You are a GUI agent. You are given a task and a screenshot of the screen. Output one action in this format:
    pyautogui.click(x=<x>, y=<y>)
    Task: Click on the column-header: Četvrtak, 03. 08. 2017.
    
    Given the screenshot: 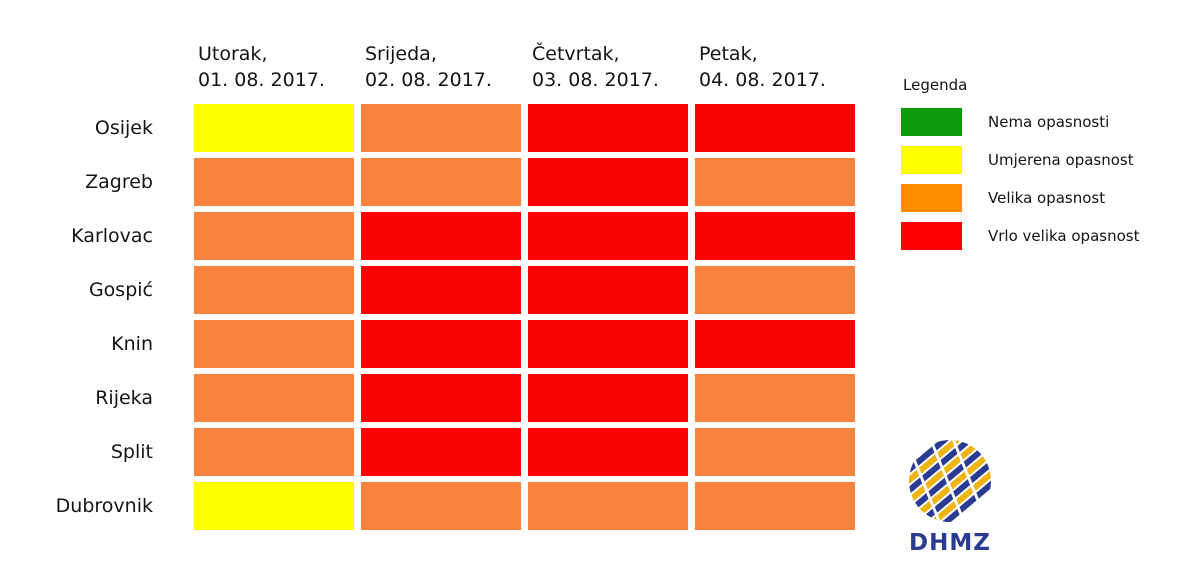 What is the action you would take?
    pyautogui.click(x=595, y=67)
    